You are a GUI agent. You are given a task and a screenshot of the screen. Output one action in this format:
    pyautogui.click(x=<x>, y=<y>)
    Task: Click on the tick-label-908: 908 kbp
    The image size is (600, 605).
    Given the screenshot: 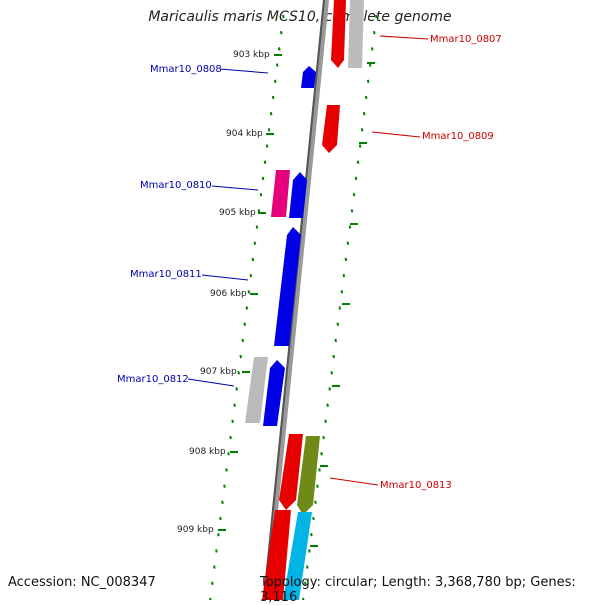 What is the action you would take?
    pyautogui.click(x=207, y=452)
    